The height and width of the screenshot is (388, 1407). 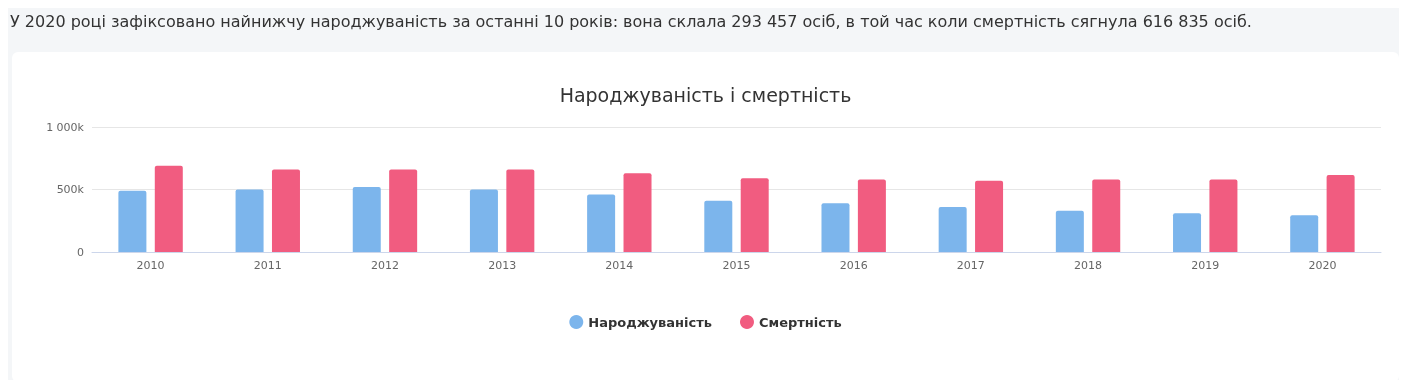 What do you see at coordinates (1205, 265) in the screenshot?
I see `x-tick-label: 2019` at bounding box center [1205, 265].